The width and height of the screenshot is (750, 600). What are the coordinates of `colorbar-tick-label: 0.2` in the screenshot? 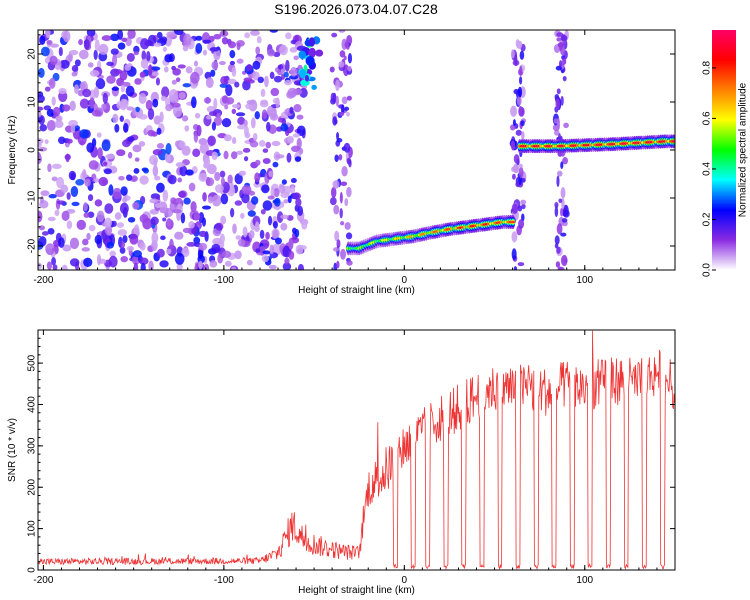 It's located at (707, 219).